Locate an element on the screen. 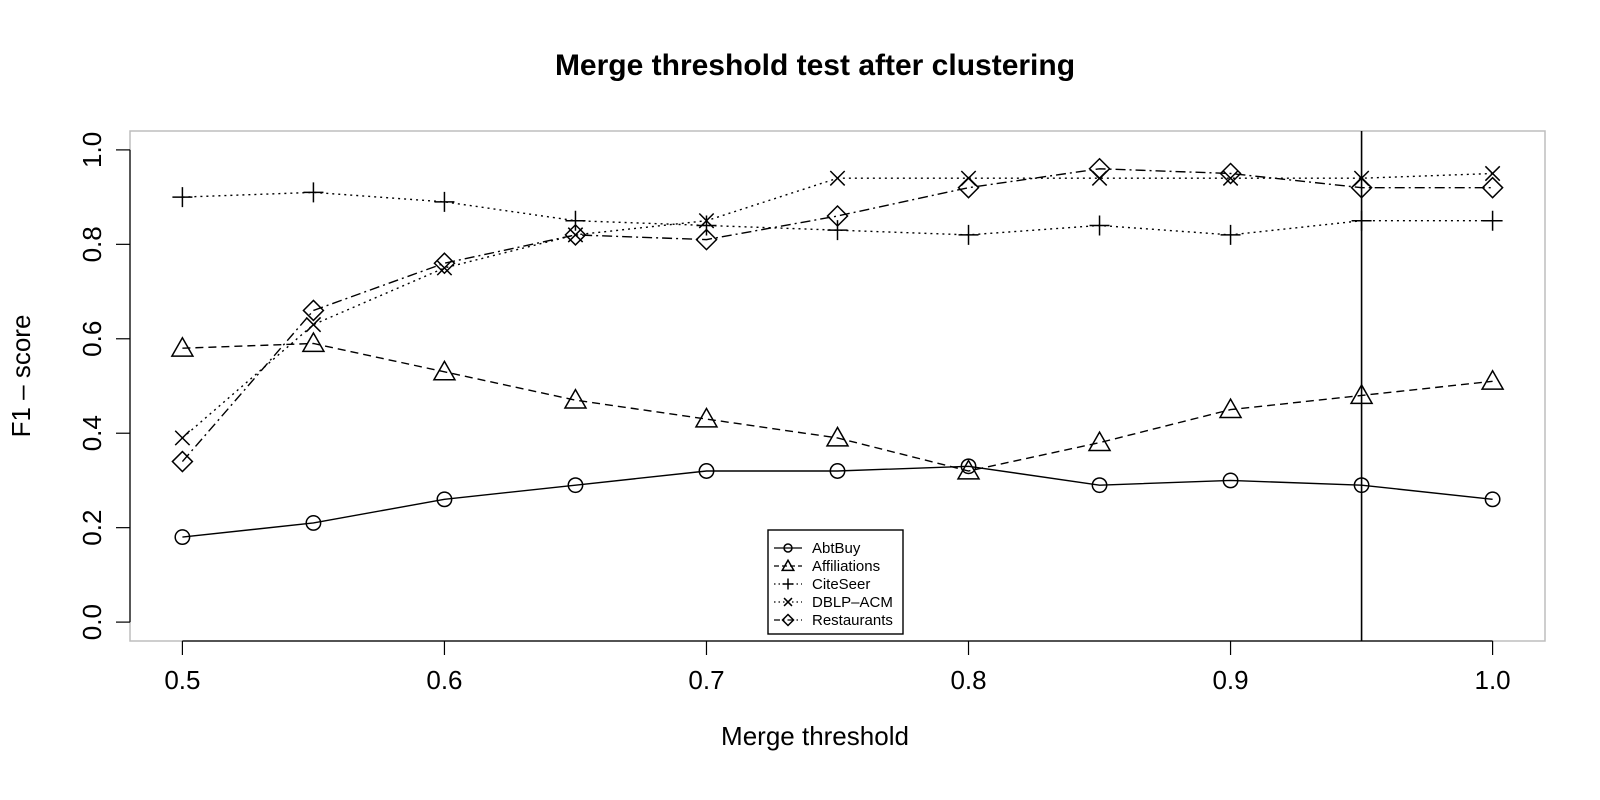  legend-marker-restaurants is located at coordinates (788, 620).